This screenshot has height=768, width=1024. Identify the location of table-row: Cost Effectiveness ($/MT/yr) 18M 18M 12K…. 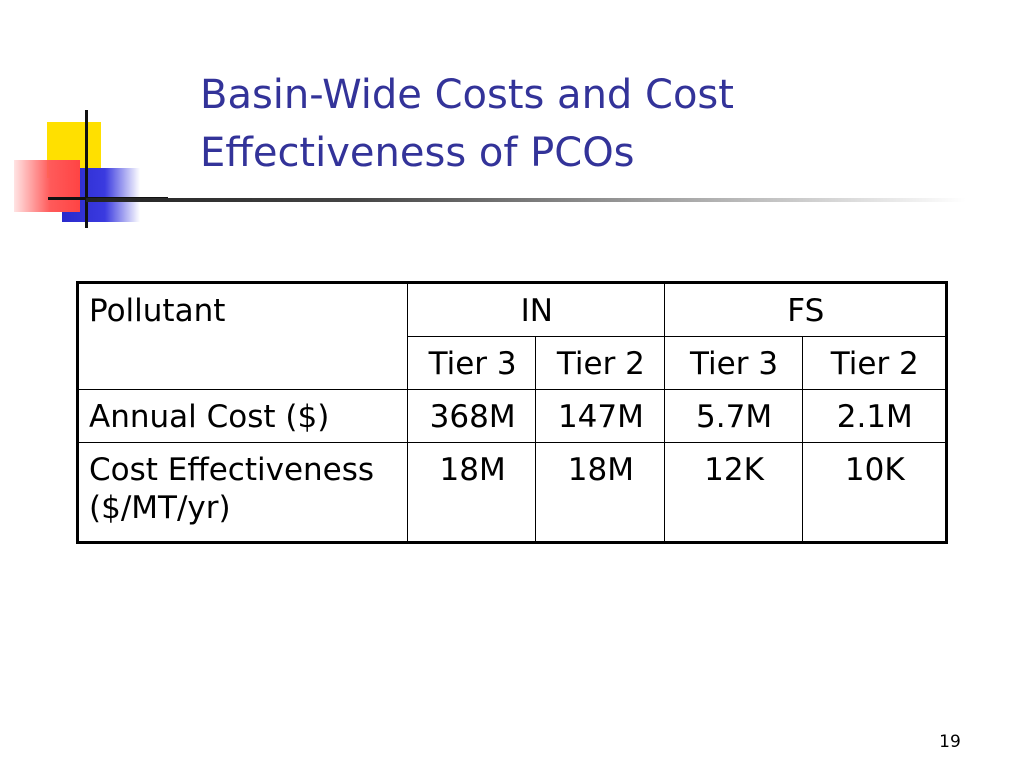
(512, 492).